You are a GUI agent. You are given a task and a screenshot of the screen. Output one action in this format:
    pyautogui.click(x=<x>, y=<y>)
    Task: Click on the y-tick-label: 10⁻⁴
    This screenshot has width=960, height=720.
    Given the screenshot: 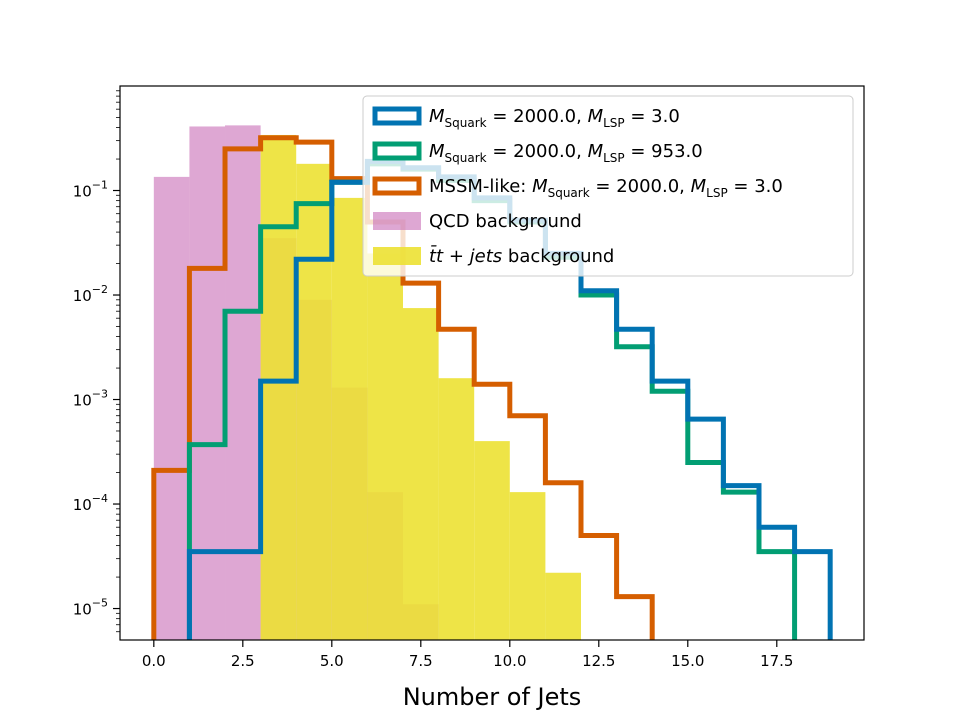 What is the action you would take?
    pyautogui.click(x=90, y=503)
    